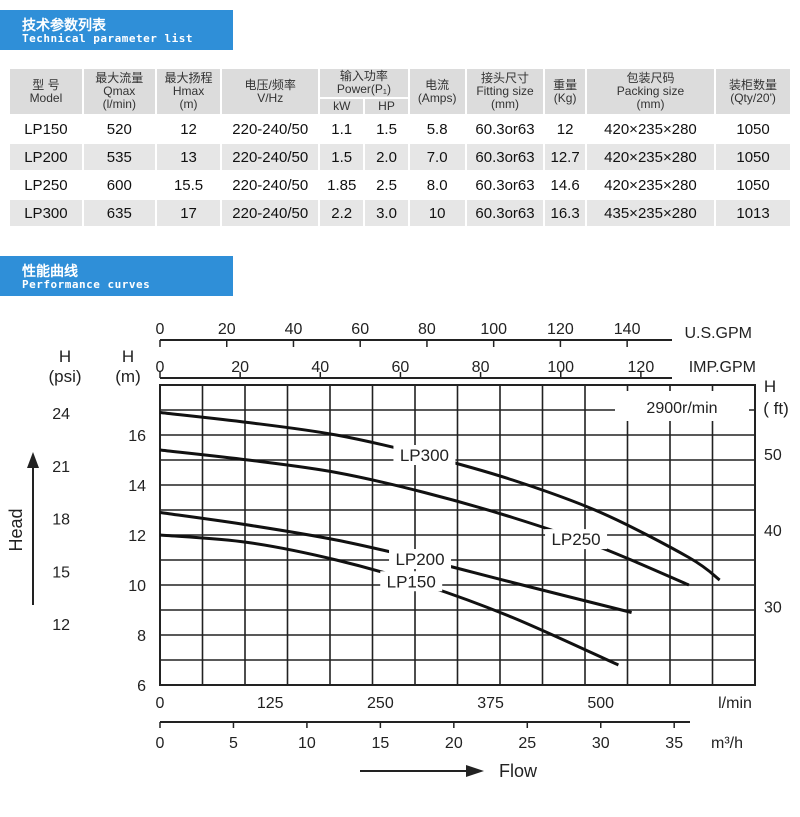  What do you see at coordinates (493, 329) in the screenshot?
I see `usgpm-tick-label: 100` at bounding box center [493, 329].